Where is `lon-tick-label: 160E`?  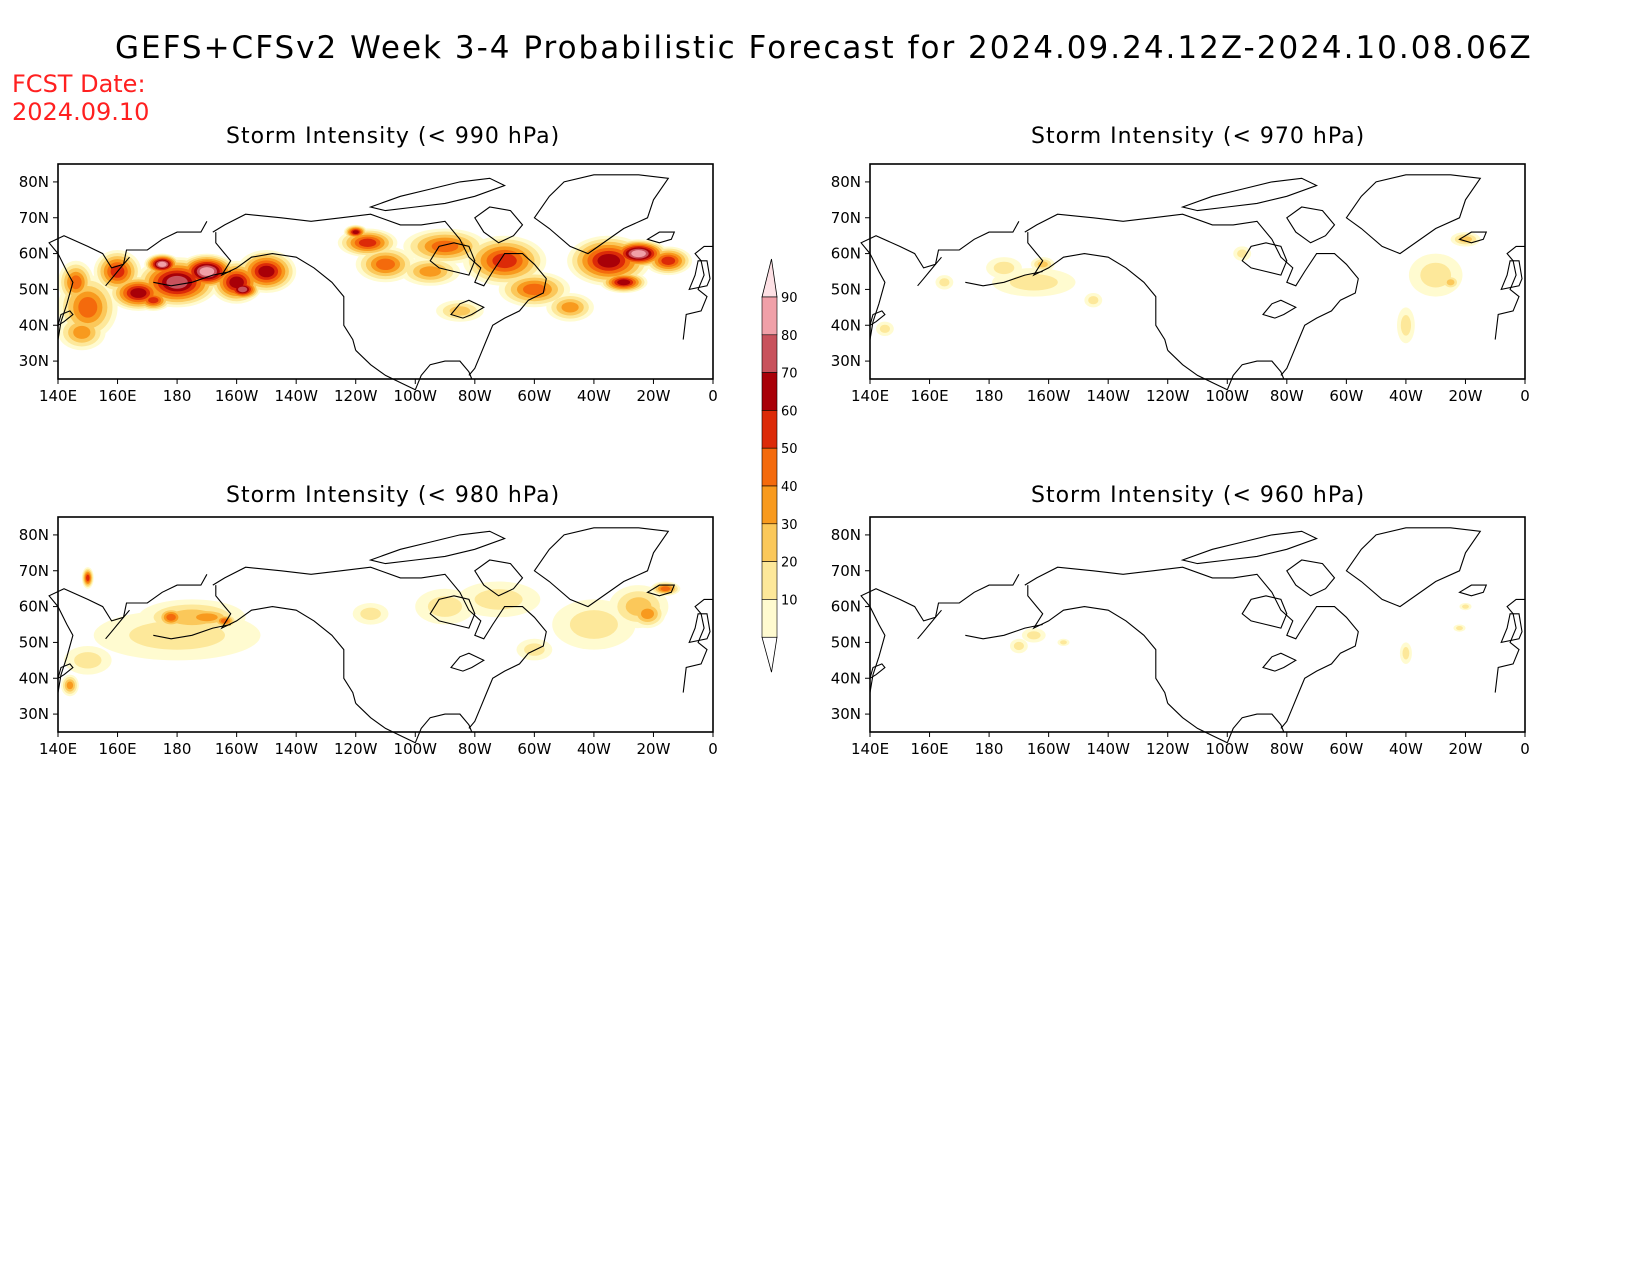 lon-tick-label: 160E is located at coordinates (117, 396).